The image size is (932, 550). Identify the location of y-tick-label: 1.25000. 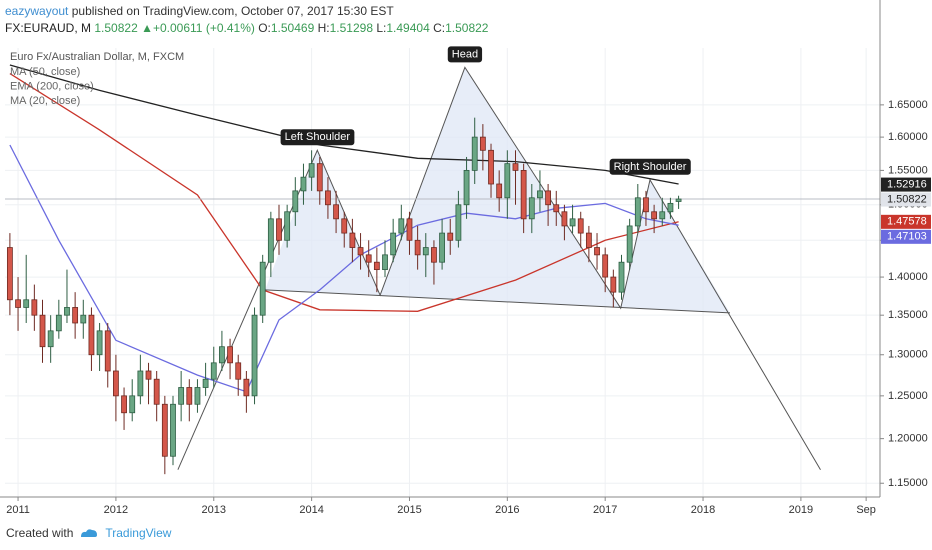
(908, 396).